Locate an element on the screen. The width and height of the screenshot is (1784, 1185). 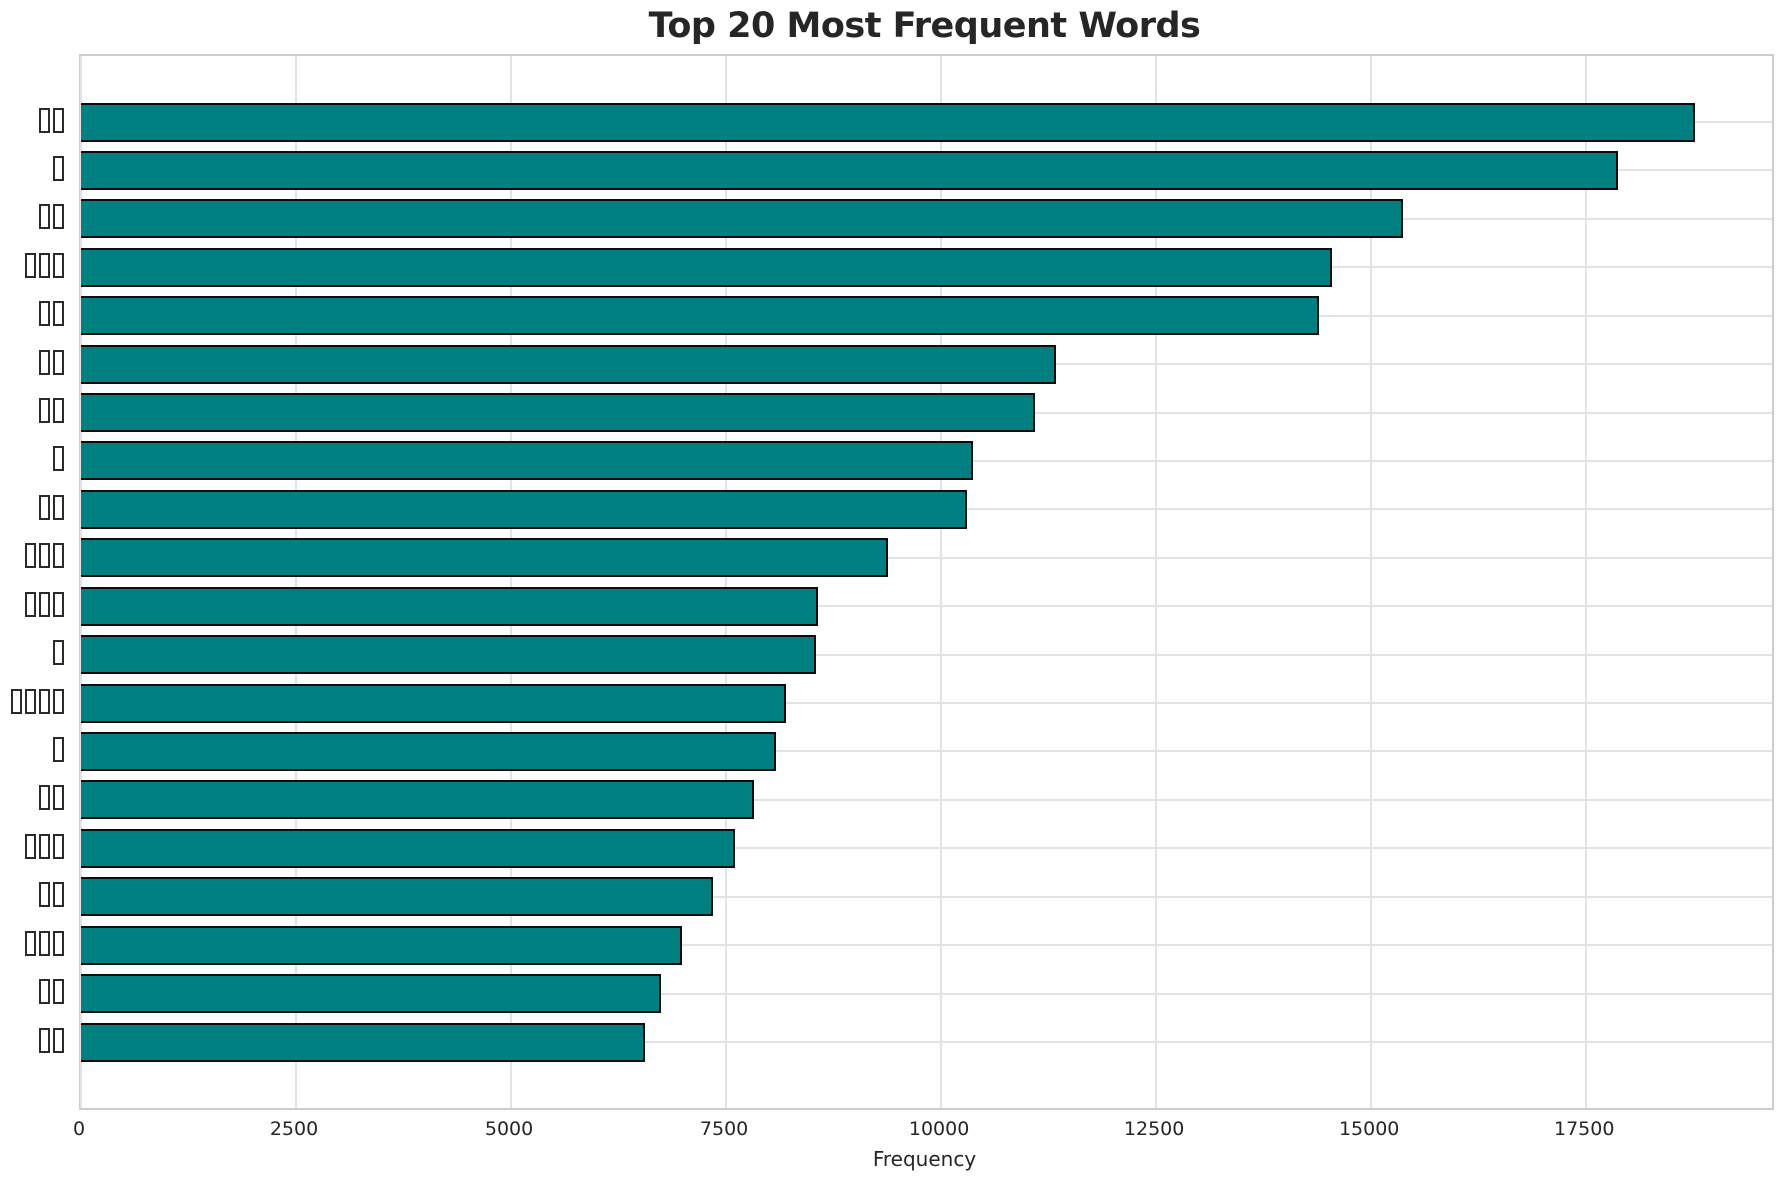
x-tick-label: 12500 is located at coordinates (1154, 1129).